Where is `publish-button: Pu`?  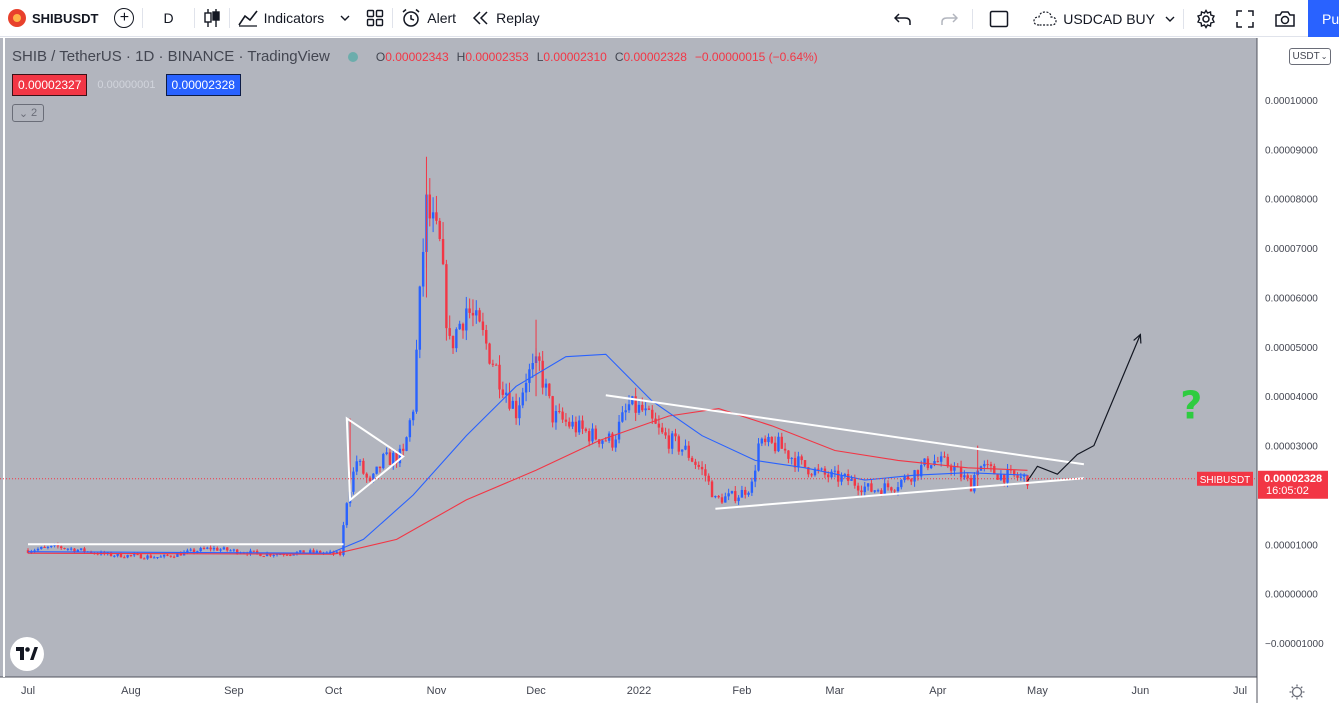
publish-button: Pu is located at coordinates (1323, 18).